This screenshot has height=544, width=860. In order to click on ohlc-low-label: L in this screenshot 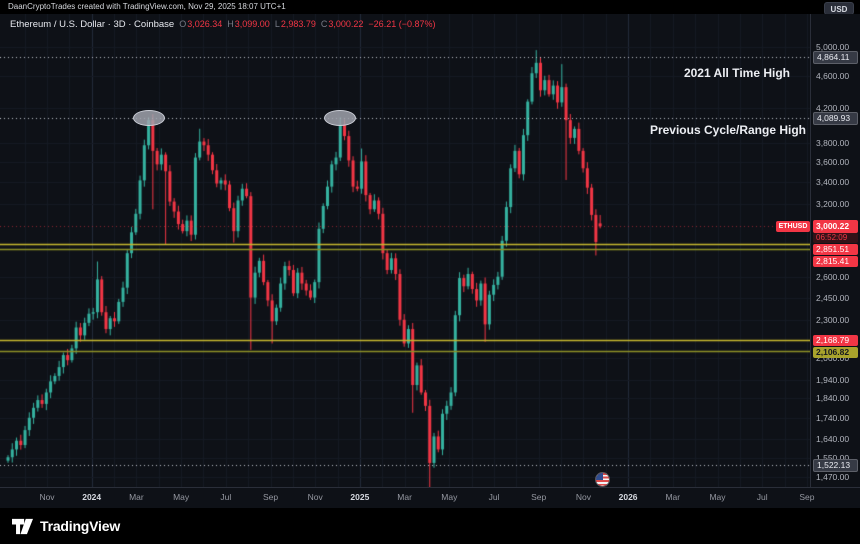, I will do `click(277, 24)`.